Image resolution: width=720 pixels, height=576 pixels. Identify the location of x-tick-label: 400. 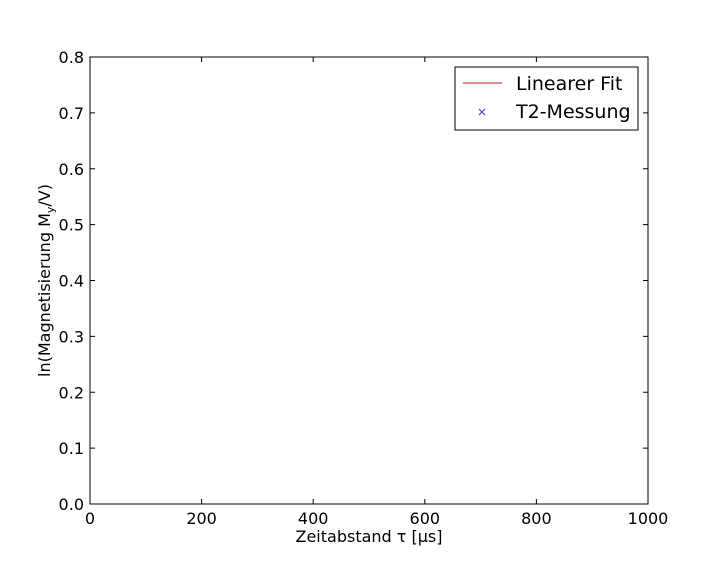
(313, 518).